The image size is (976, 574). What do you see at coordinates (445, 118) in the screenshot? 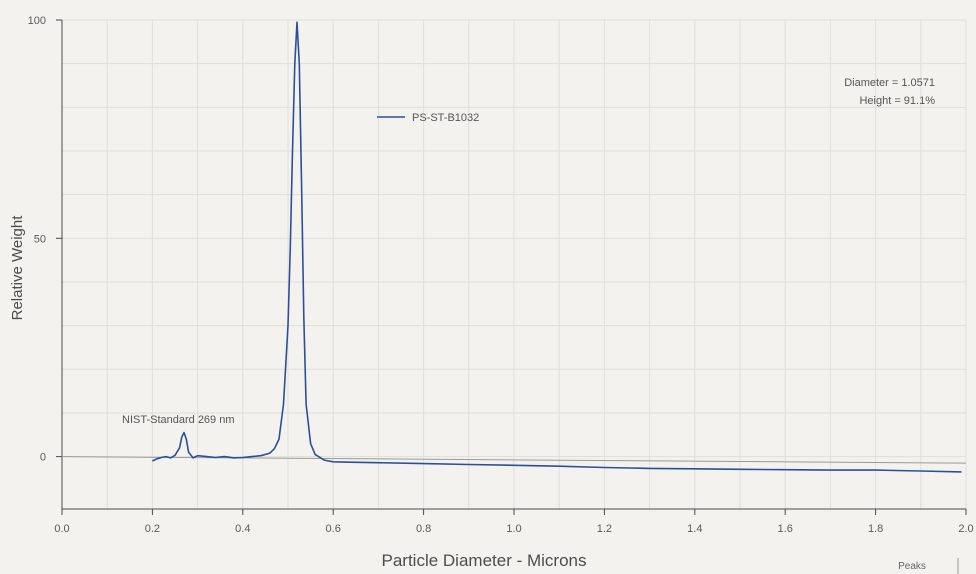
I see `legend-label: PS-ST-B1032` at bounding box center [445, 118].